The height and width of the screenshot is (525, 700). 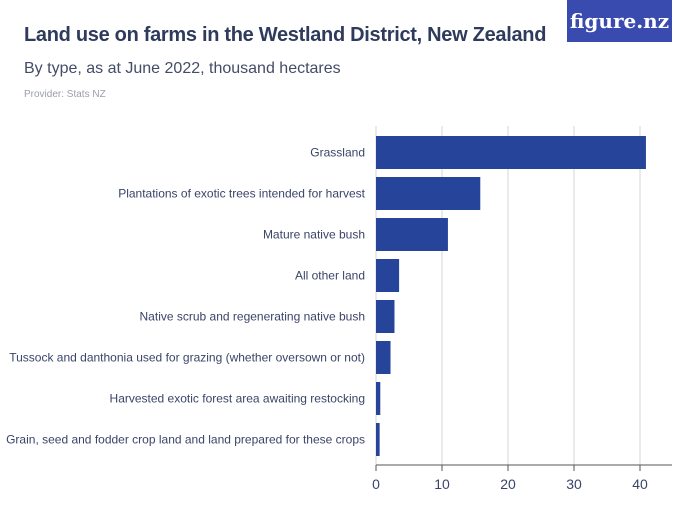 What do you see at coordinates (640, 484) in the screenshot?
I see `x-tick-label: 40` at bounding box center [640, 484].